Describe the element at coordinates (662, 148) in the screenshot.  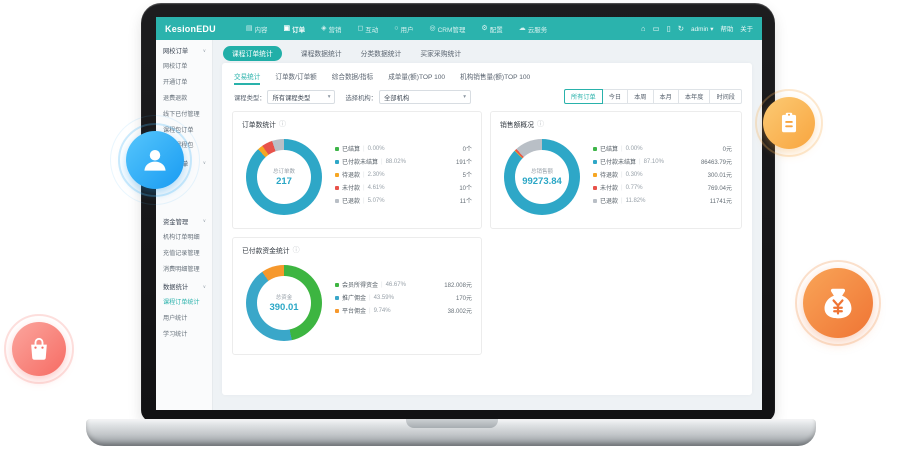
I see `legend-item: 已结算 | 0.00% 0元` at that location.